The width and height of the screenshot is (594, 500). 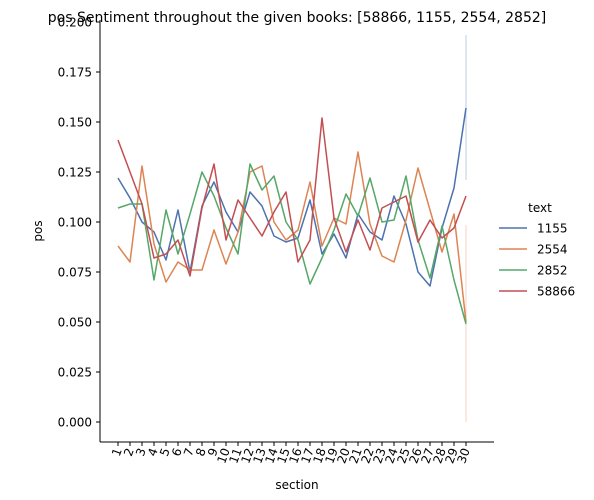 What do you see at coordinates (295, 455) in the screenshot?
I see `x-tick-label: 16` at bounding box center [295, 455].